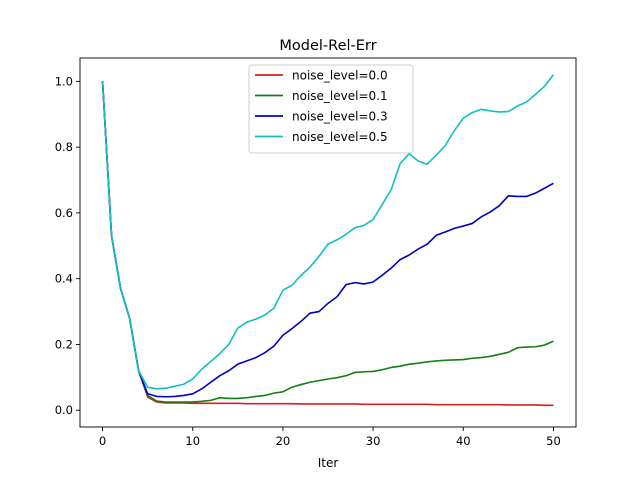 The image size is (640, 480). Describe the element at coordinates (102, 441) in the screenshot. I see `x-tick-label: 0` at that location.